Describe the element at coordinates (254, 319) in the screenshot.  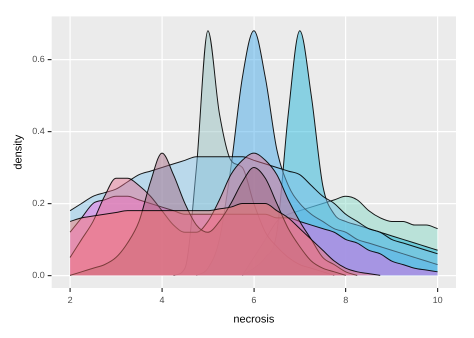
I see `x-axis-title: necrosis` at that location.